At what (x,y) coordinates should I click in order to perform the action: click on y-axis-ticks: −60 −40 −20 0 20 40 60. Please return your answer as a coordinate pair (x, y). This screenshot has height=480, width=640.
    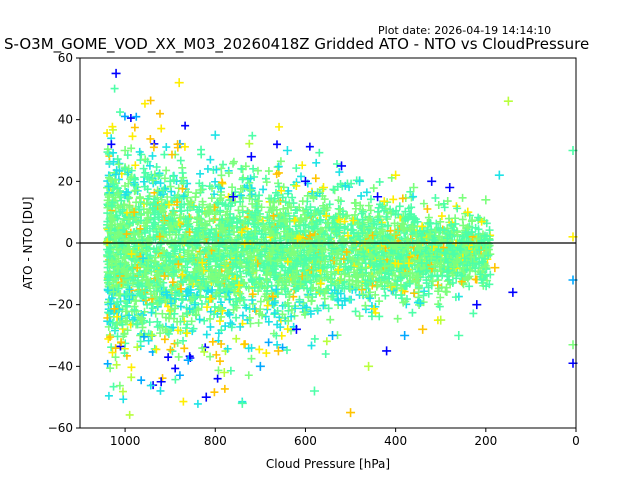
    Looking at the image, I should click on (64, 243).